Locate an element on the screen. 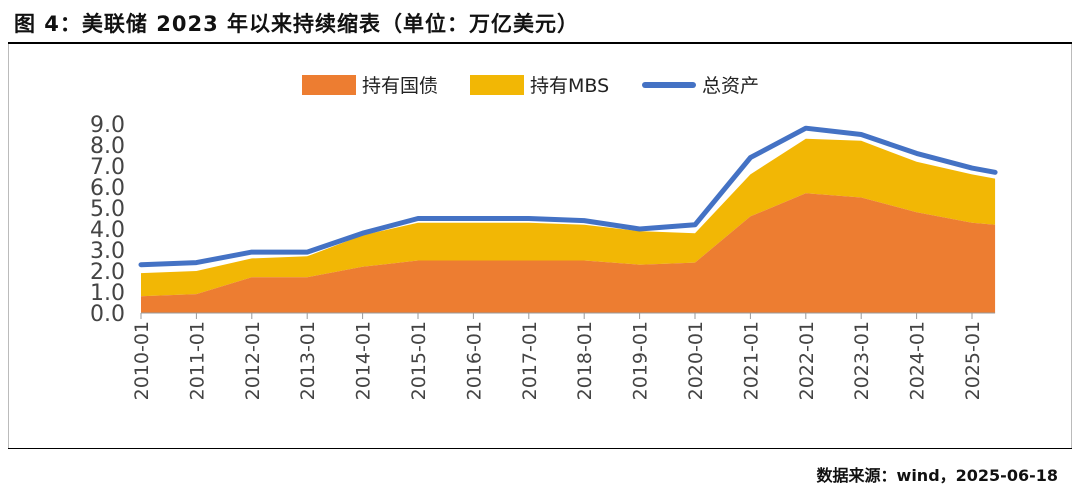  x-tick-label: 2015-01 is located at coordinates (419, 360).